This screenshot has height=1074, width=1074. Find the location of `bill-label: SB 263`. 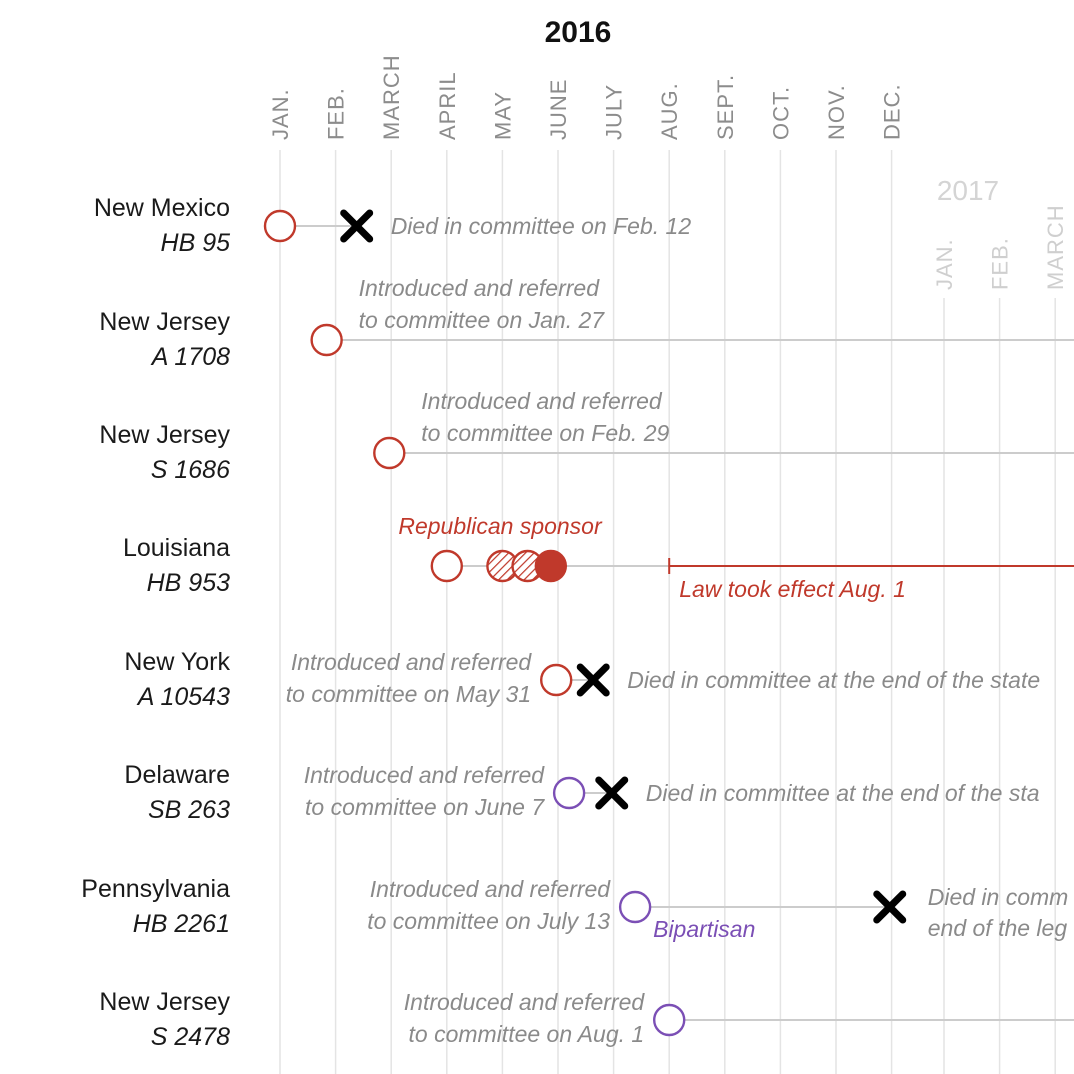

bill-label: SB 263 is located at coordinates (189, 810).